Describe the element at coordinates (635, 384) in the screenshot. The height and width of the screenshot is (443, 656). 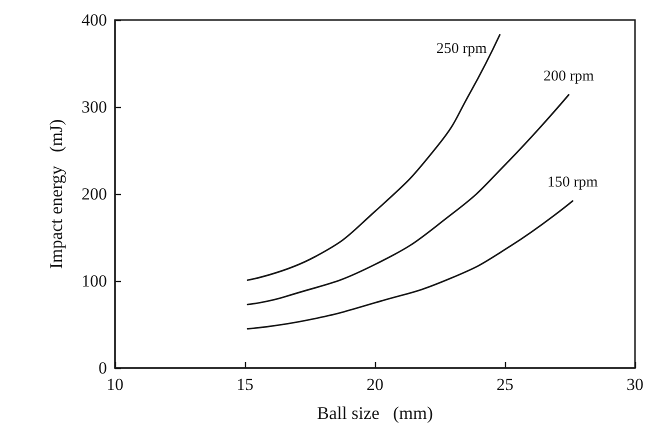
I see `x-tick-label: 30` at that location.